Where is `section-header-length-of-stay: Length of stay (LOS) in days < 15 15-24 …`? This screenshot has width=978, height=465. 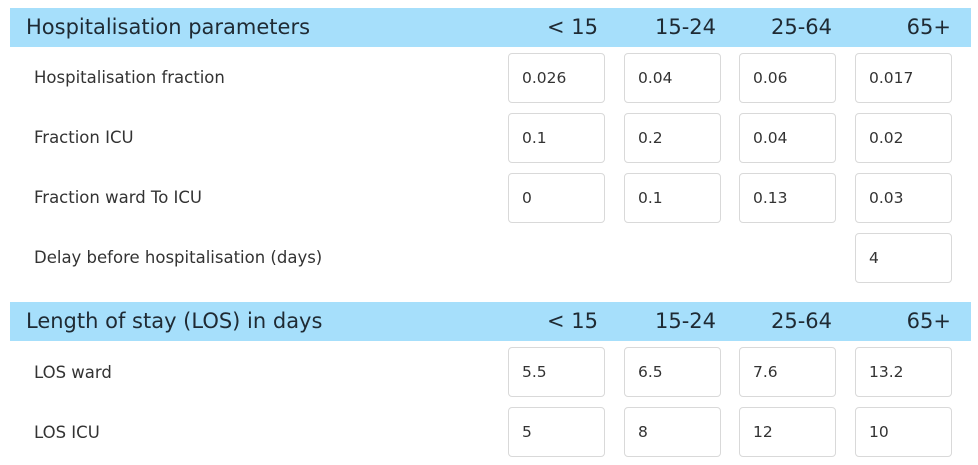 section-header-length-of-stay: Length of stay (LOS) in days < 15 15-24 … is located at coordinates (490, 321).